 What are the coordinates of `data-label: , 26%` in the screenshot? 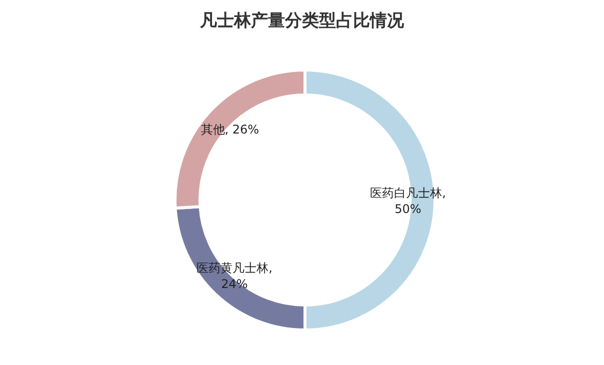 It's located at (242, 129).